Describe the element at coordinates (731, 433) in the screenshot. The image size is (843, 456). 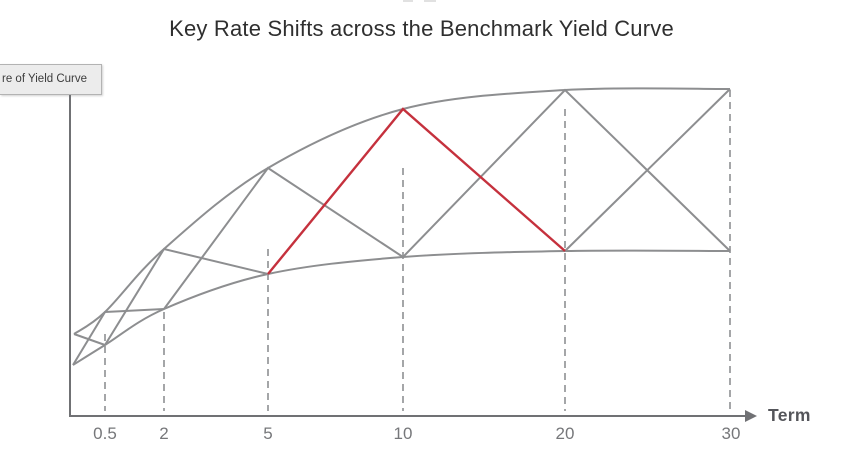
I see `x-tick-label: 30` at that location.